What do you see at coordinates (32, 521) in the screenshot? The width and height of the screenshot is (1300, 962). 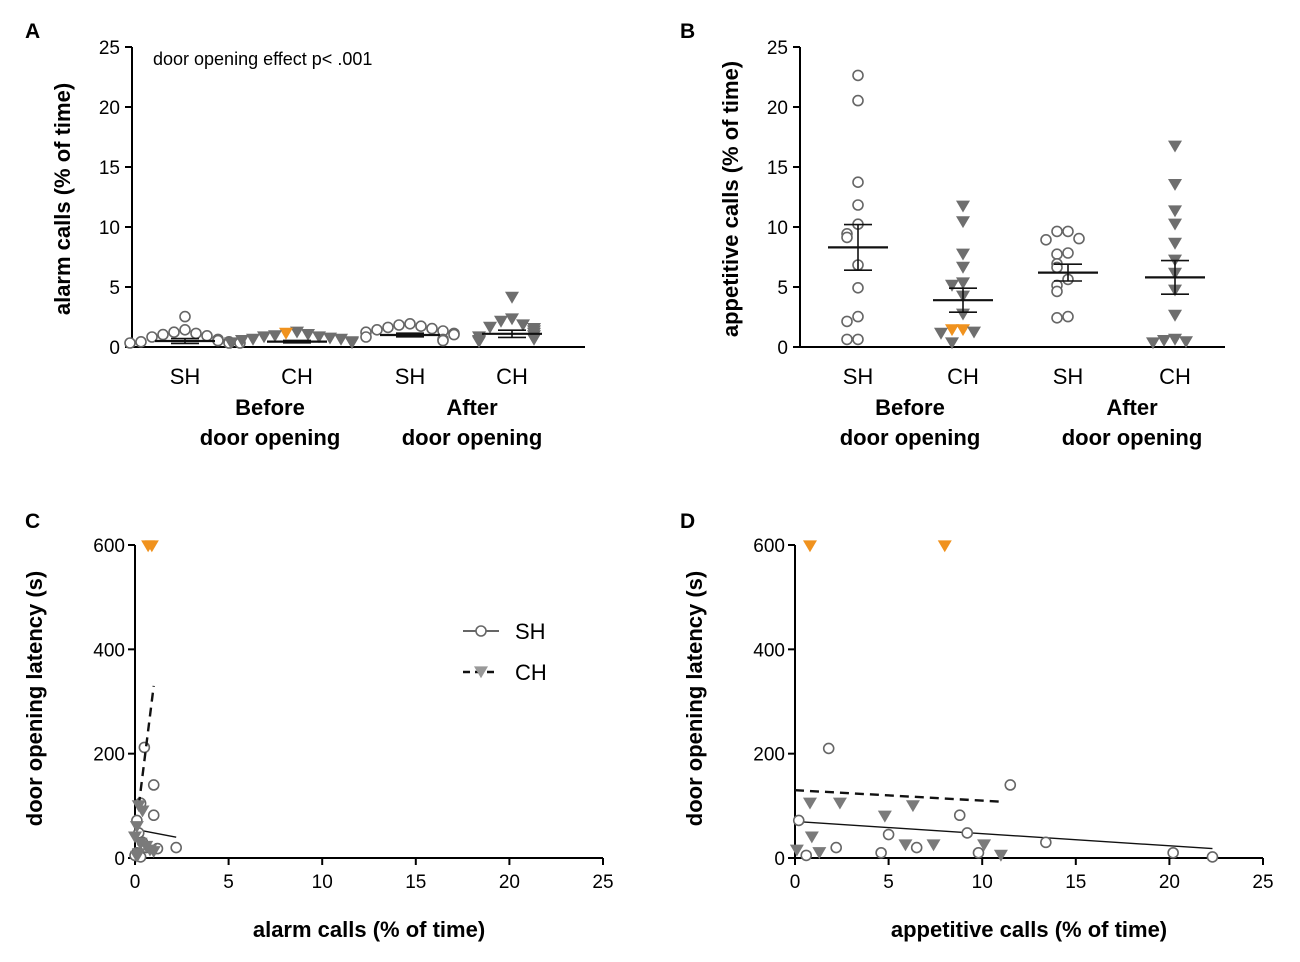 I see `panel-letter: C` at bounding box center [32, 521].